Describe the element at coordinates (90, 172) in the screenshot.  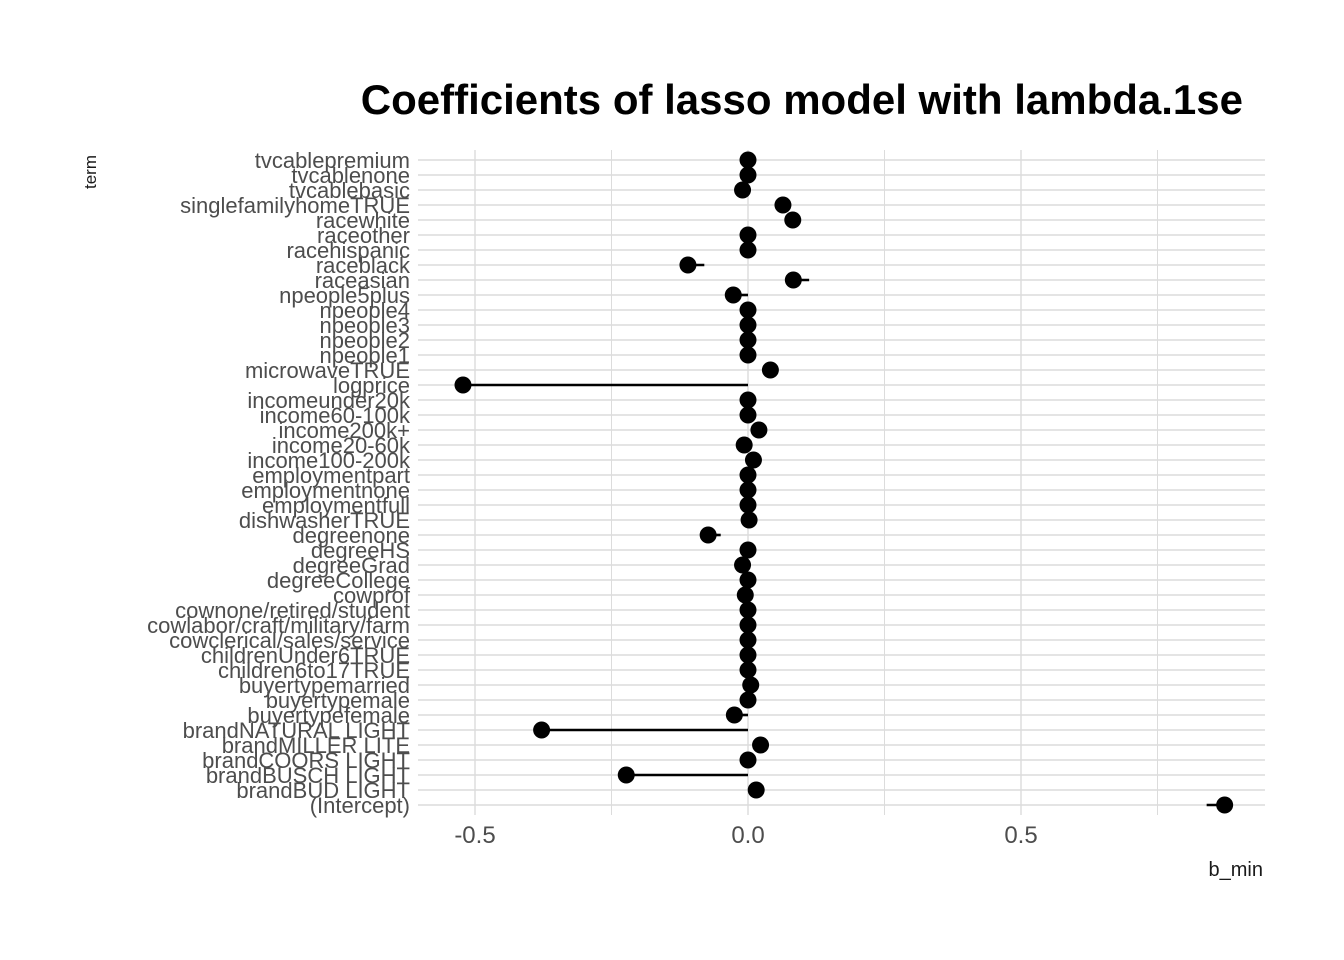
I see `y-axis-title: term` at that location.